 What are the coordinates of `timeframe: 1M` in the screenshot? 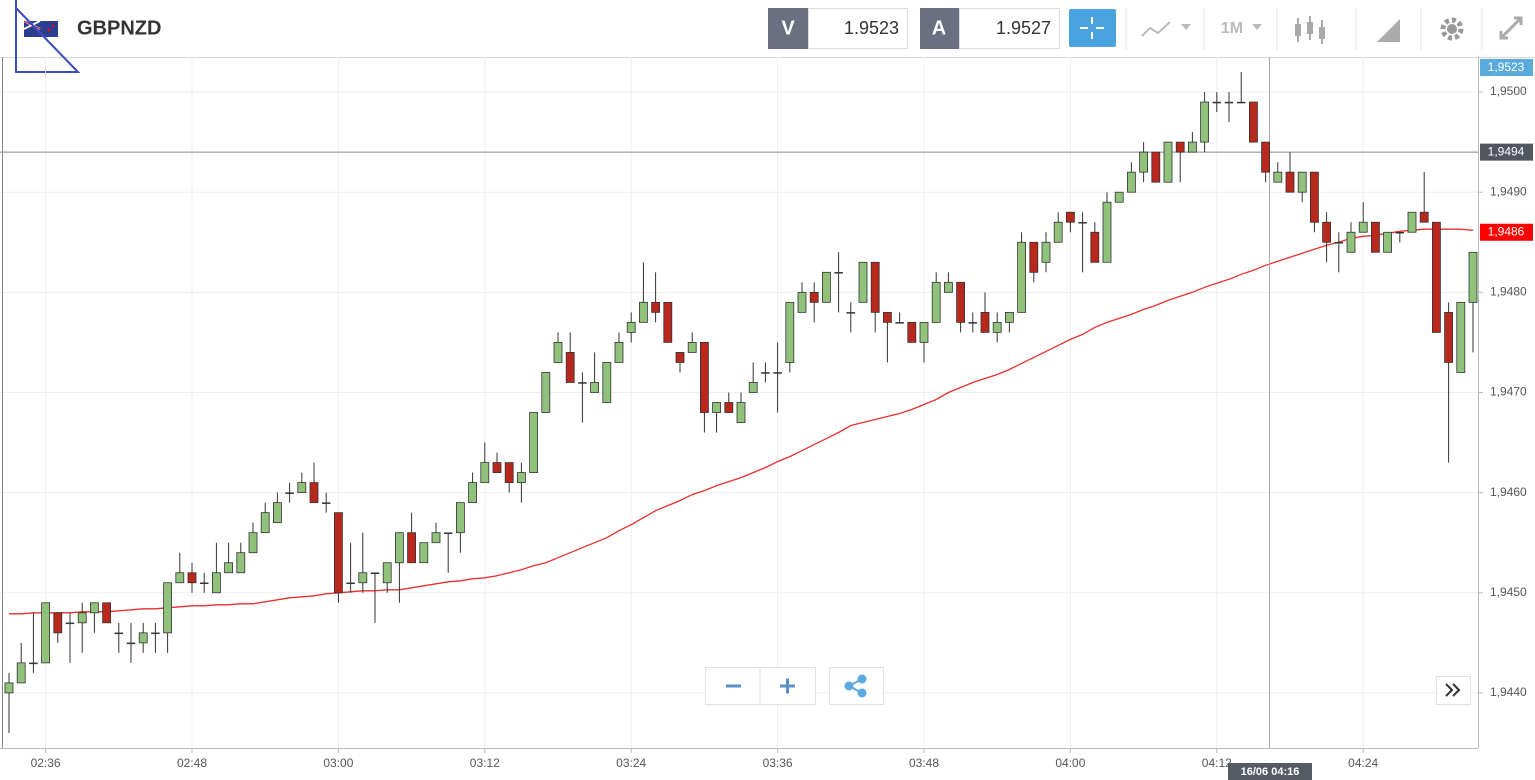 It's located at (1232, 28).